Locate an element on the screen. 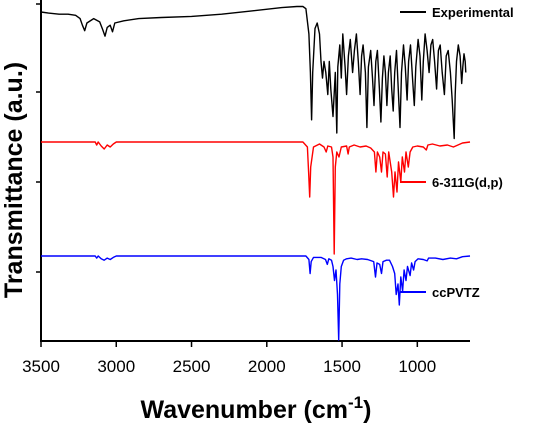 The image size is (550, 429). legend-label: ccPVTZ is located at coordinates (456, 292).